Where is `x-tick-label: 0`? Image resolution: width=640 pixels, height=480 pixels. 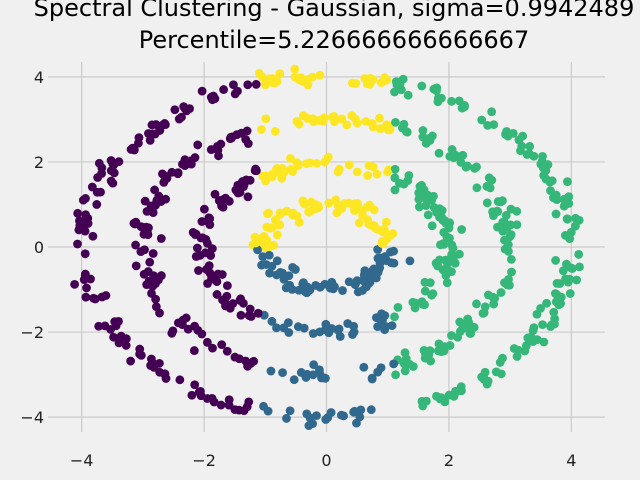
x-tick-label: 0 is located at coordinates (326, 460).